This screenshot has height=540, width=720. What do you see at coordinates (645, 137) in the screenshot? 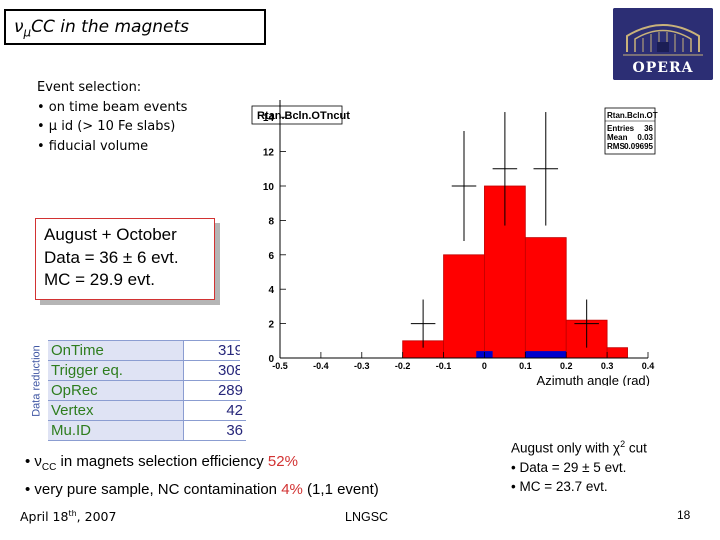
I see `stats-value: 0.03` at bounding box center [645, 137].